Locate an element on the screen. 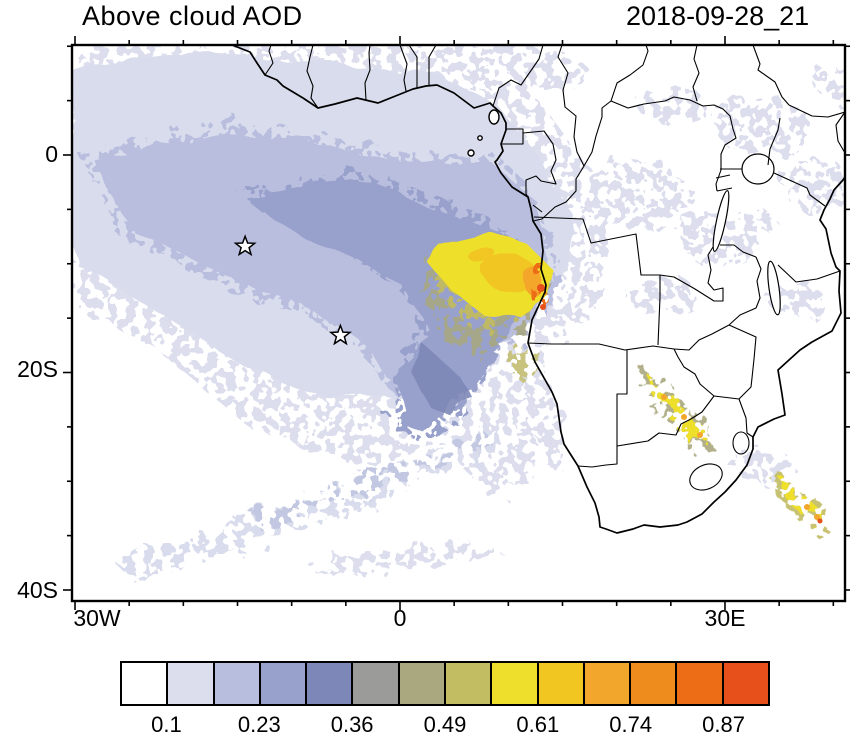  colorbar-tick-label: 0.74 is located at coordinates (631, 724).